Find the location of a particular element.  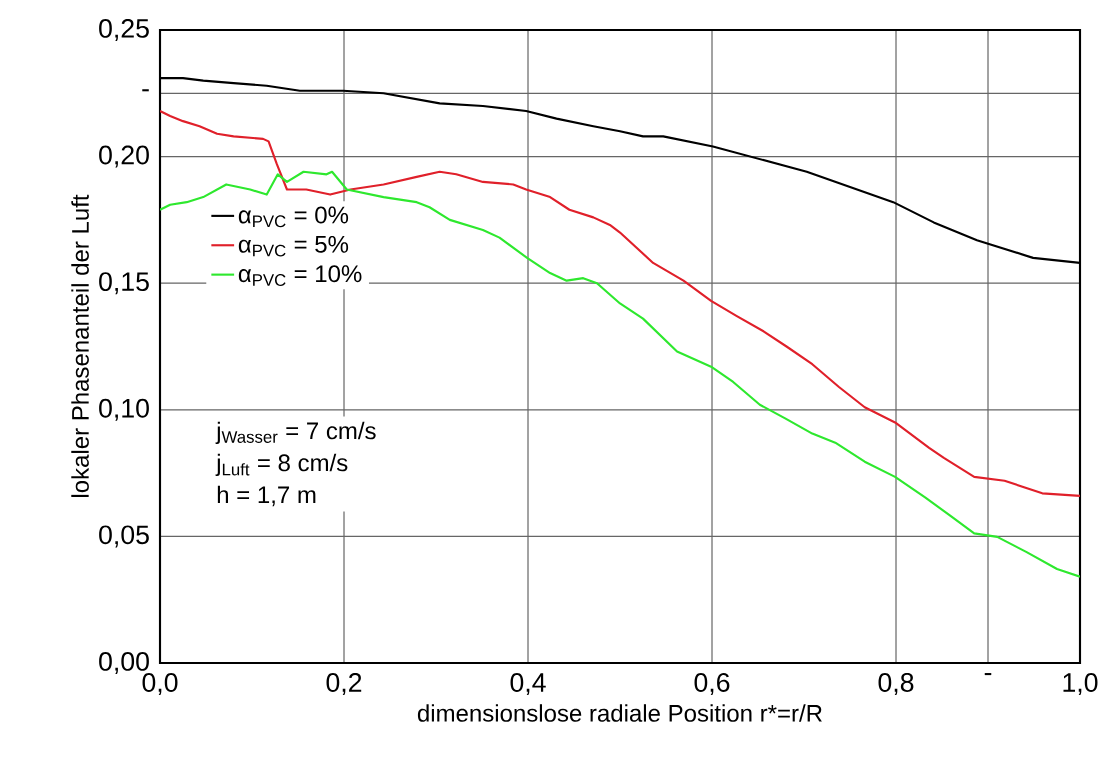

y-tick-label: 0,20 is located at coordinates (124, 156).